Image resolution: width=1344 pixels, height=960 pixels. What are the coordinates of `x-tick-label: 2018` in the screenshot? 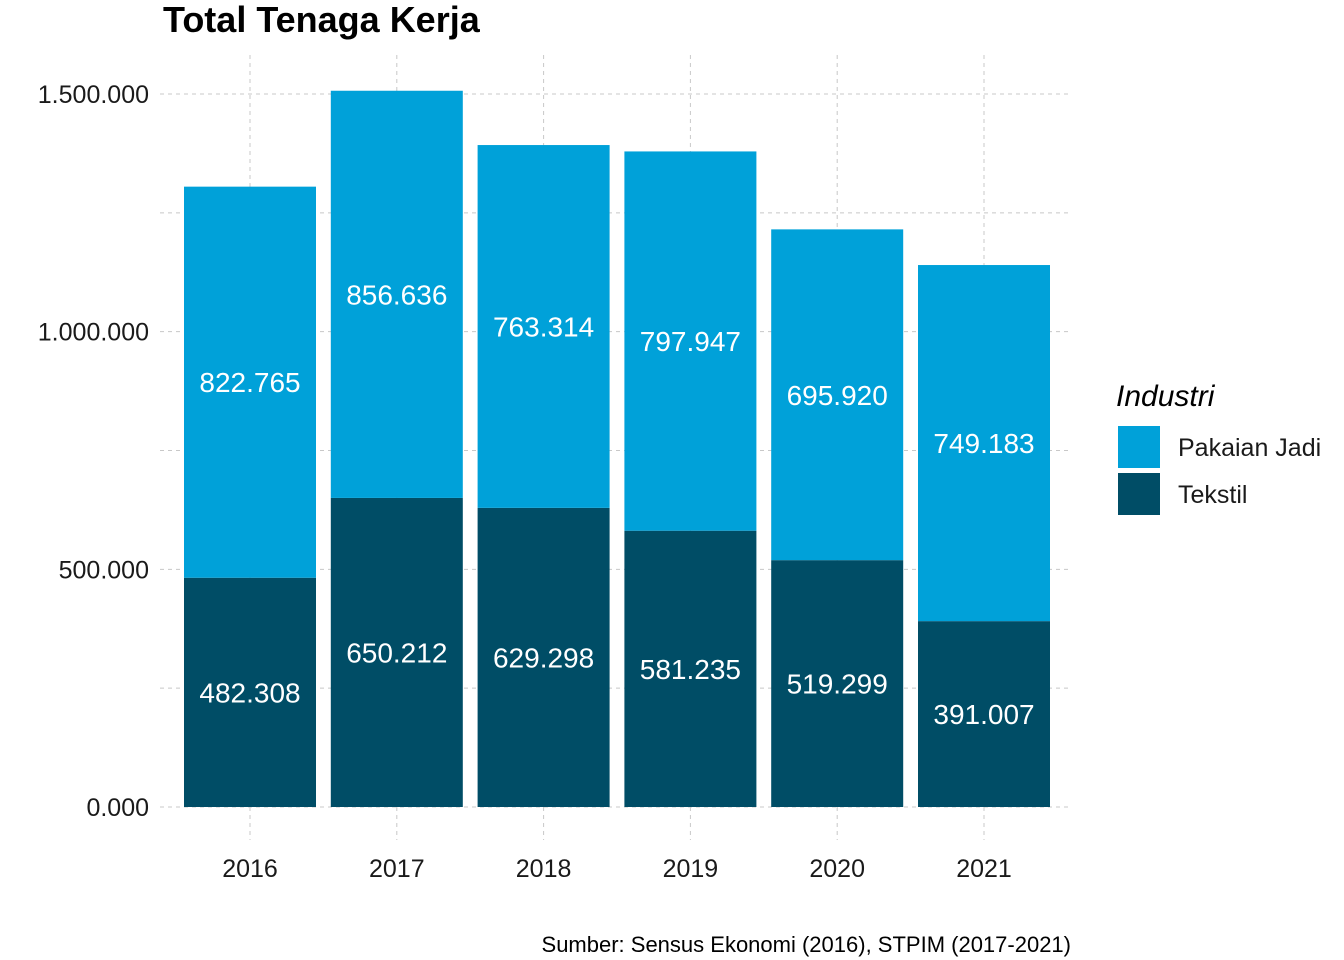 It's located at (544, 869).